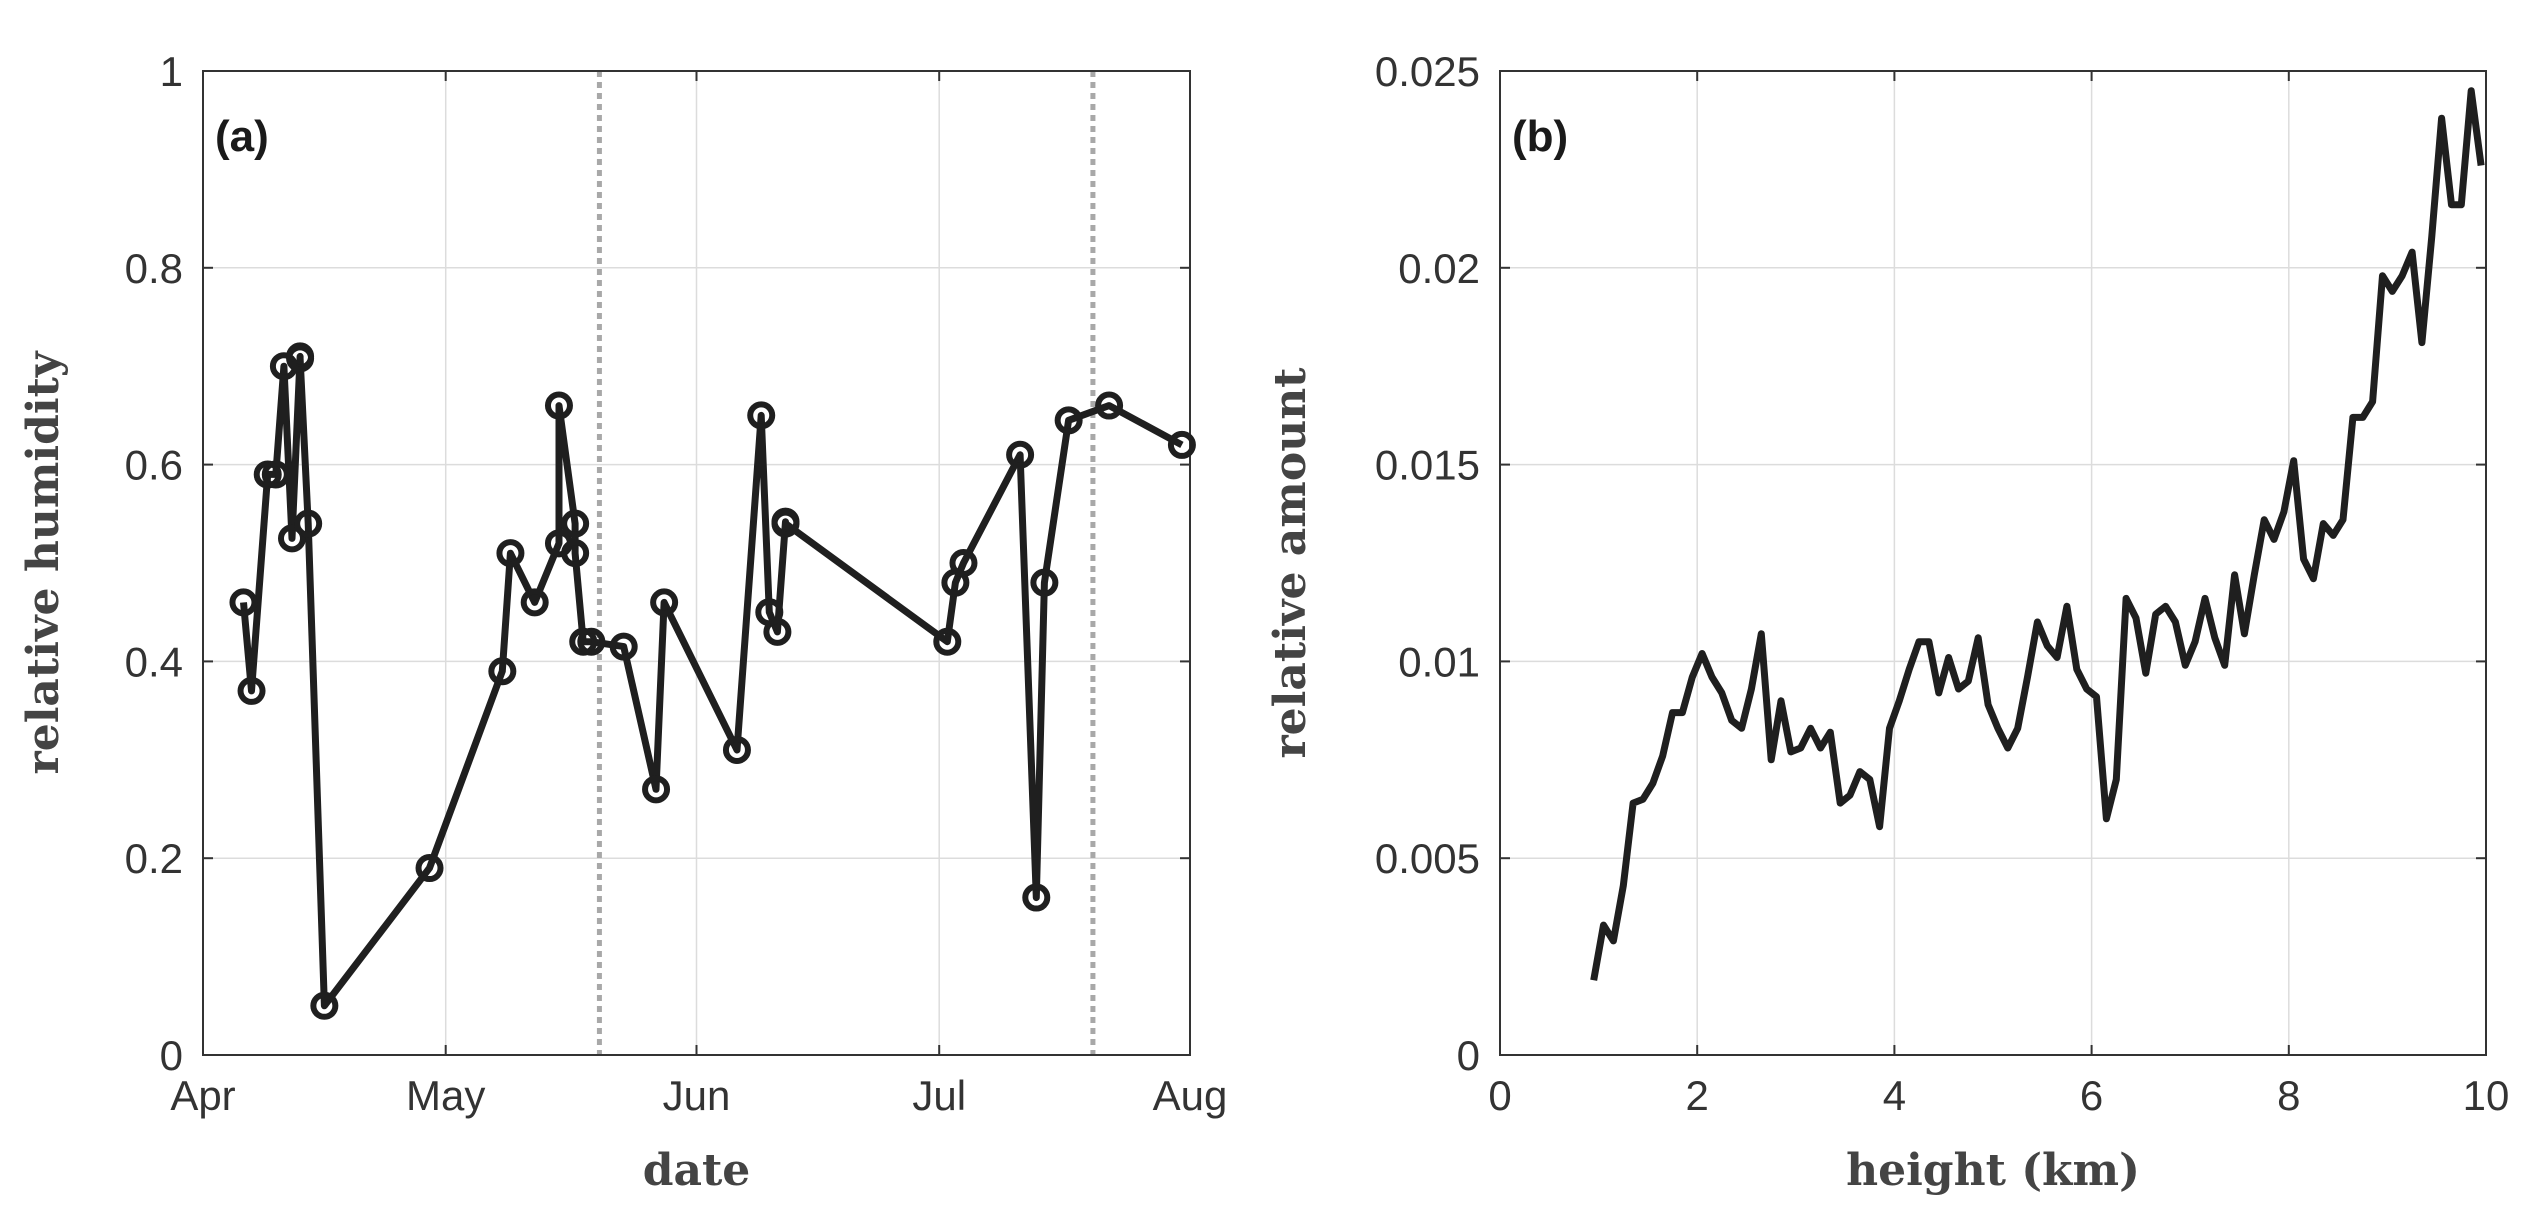 Image resolution: width=2534 pixels, height=1225 pixels. Describe the element at coordinates (1499, 1095) in the screenshot. I see `x-tick-label: 0` at that location.